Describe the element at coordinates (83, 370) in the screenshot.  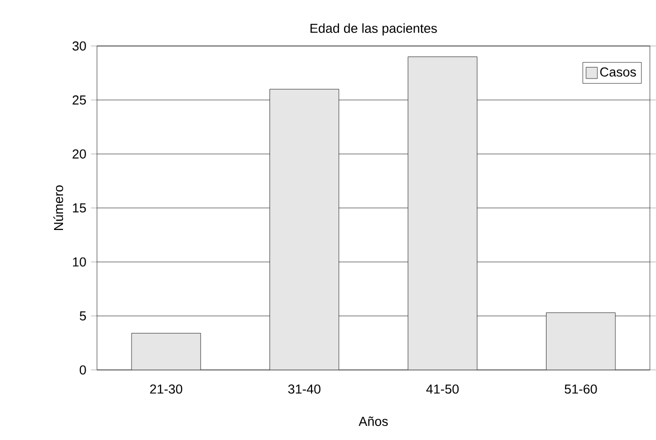
I see `y-tick-label: 0` at that location.